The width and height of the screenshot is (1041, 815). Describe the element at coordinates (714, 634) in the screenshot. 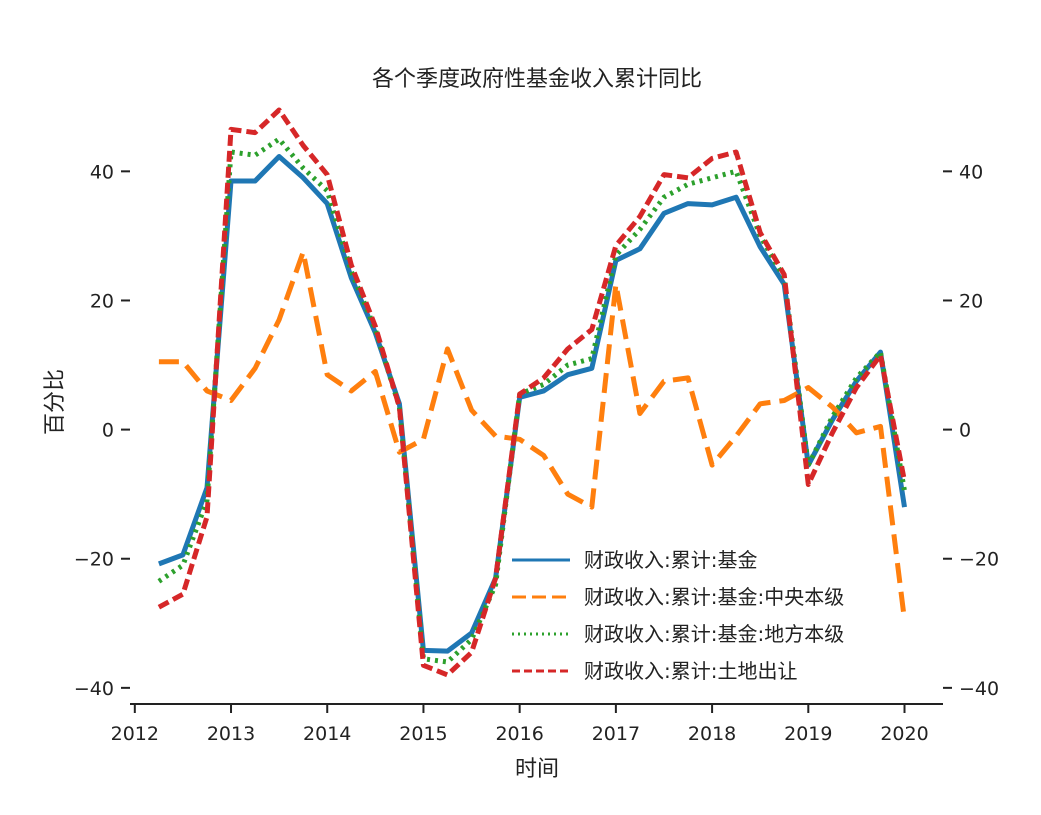

I see `legend-label-3: 财政收入:累计:基金:地方本级` at that location.